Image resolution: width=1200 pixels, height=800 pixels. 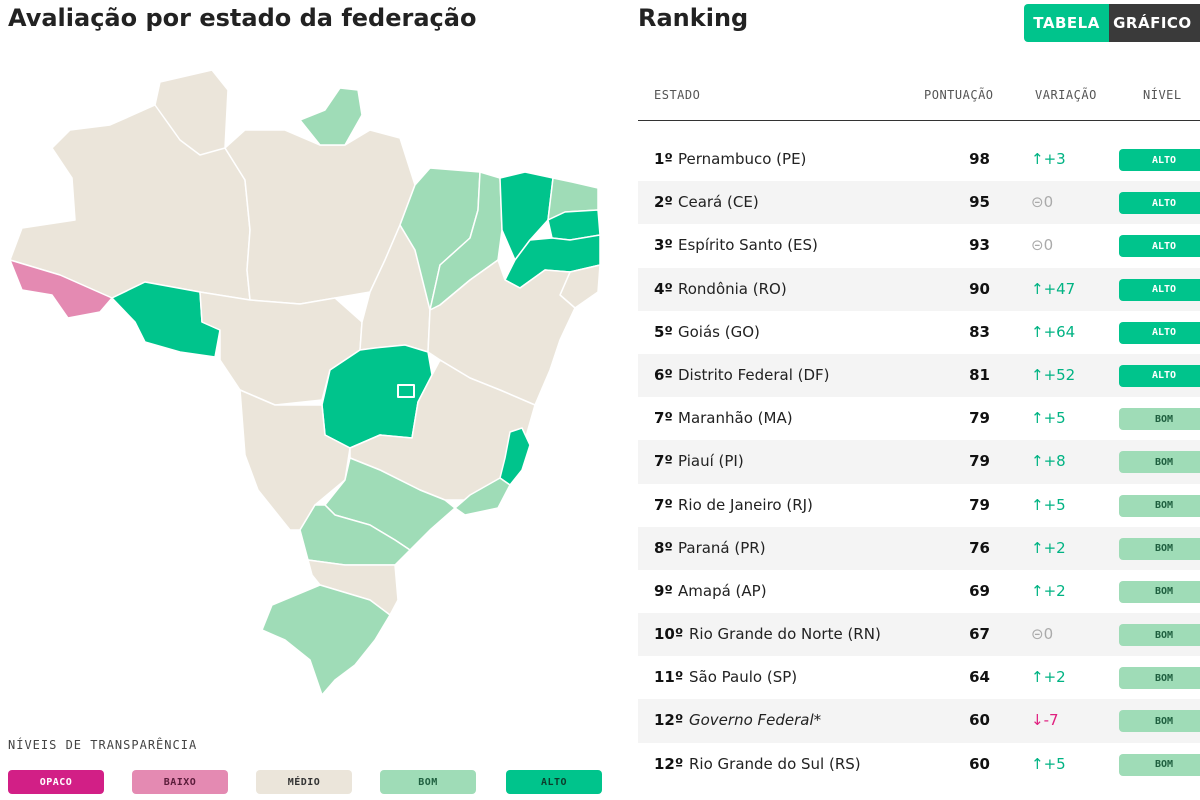 What do you see at coordinates (191, 112) in the screenshot?
I see `state-rr` at bounding box center [191, 112].